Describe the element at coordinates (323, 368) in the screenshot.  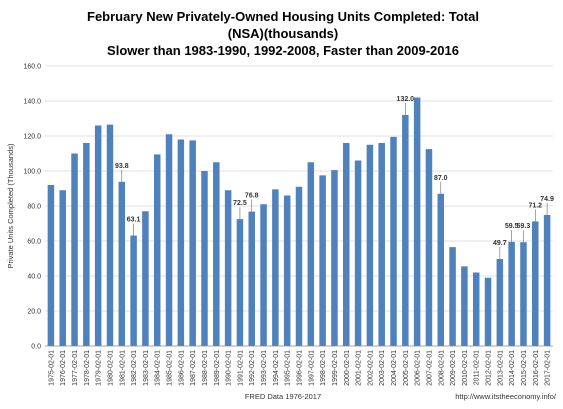
I see `x-tick-label: 1998-02-01` at that location.